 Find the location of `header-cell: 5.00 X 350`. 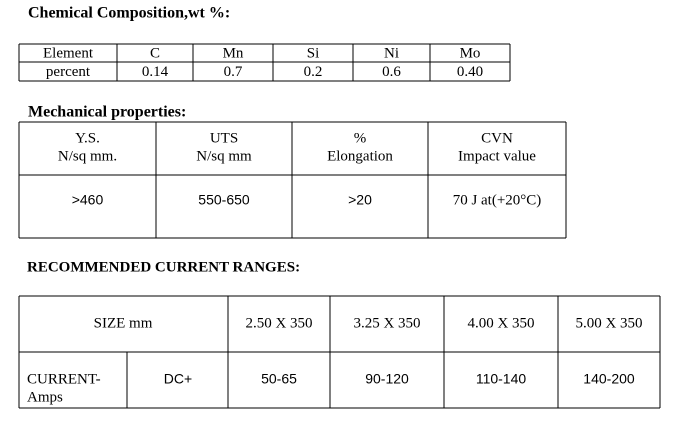

header-cell: 5.00 X 350 is located at coordinates (608, 323).